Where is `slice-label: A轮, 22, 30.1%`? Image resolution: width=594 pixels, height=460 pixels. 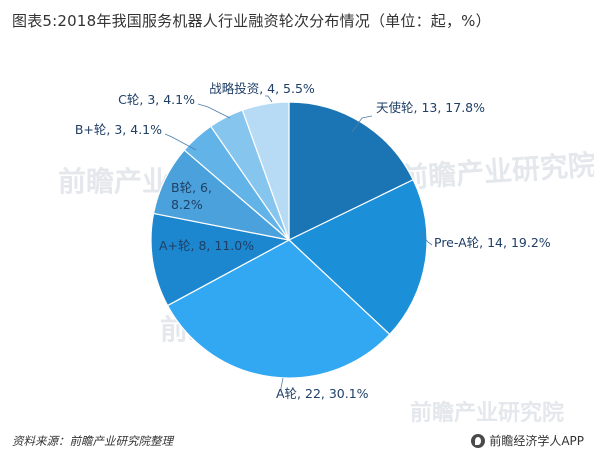 slice-label: A轮, 22, 30.1% is located at coordinates (322, 393).